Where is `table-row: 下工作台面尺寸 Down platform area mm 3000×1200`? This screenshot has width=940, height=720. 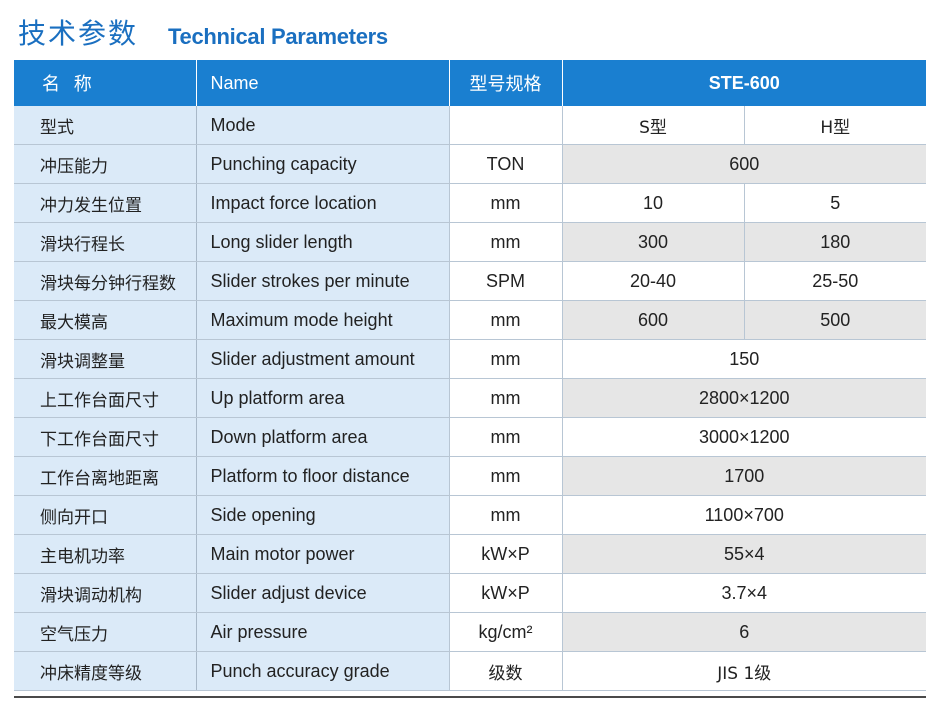 table-row: 下工作台面尺寸 Down platform area mm 3000×1200 is located at coordinates (470, 437).